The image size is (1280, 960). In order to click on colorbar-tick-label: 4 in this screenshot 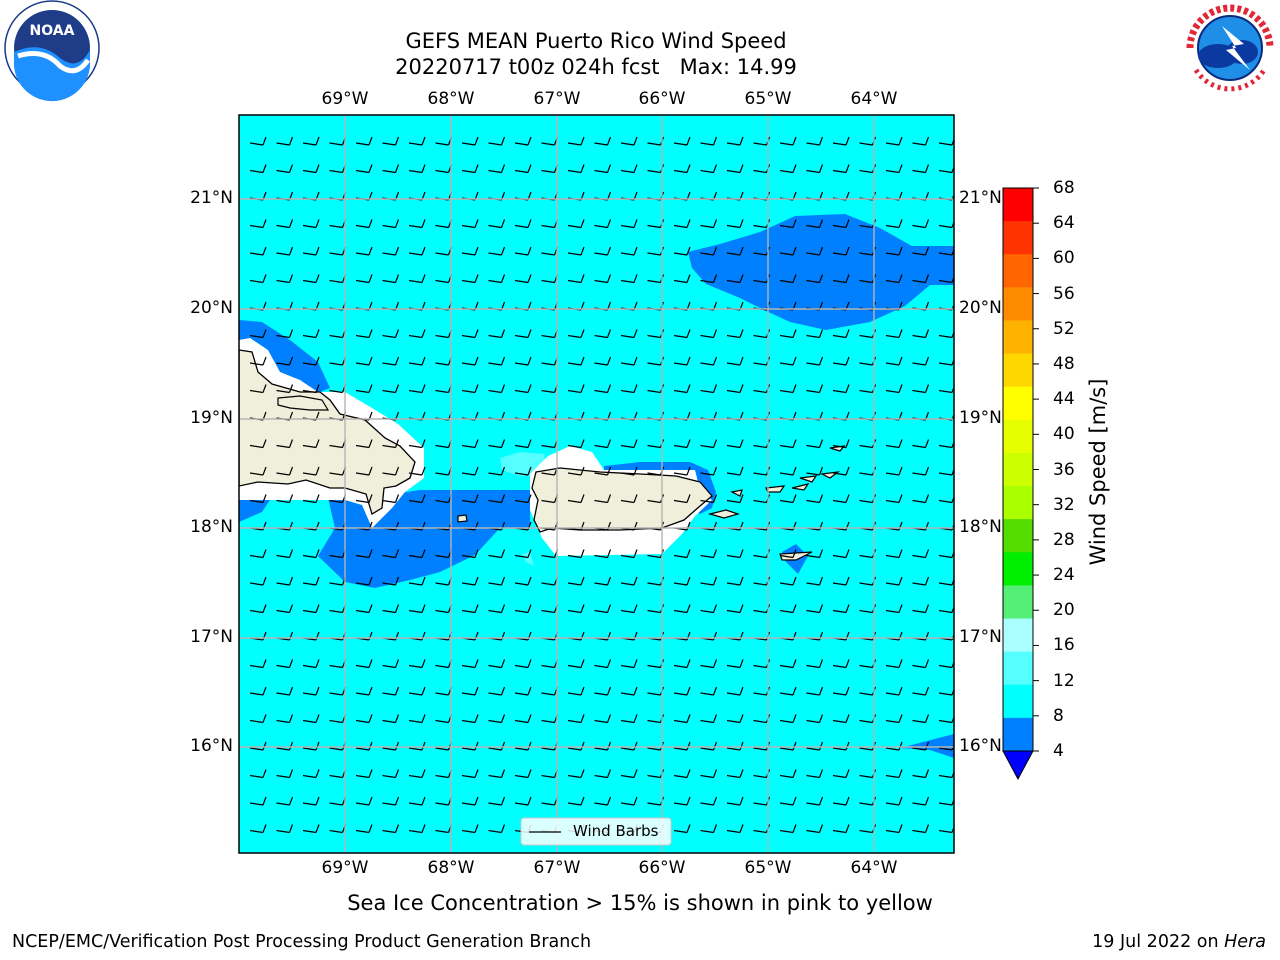, I will do `click(1058, 751)`.